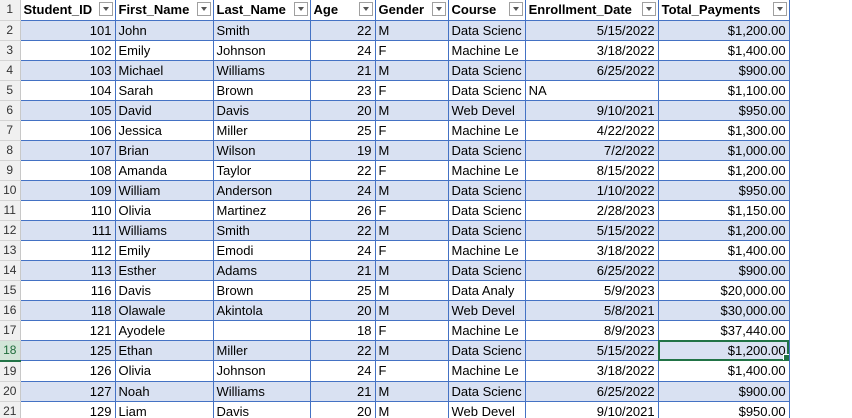 The width and height of the screenshot is (852, 418). I want to click on cell-total-payments: $30,000.00, so click(724, 310).